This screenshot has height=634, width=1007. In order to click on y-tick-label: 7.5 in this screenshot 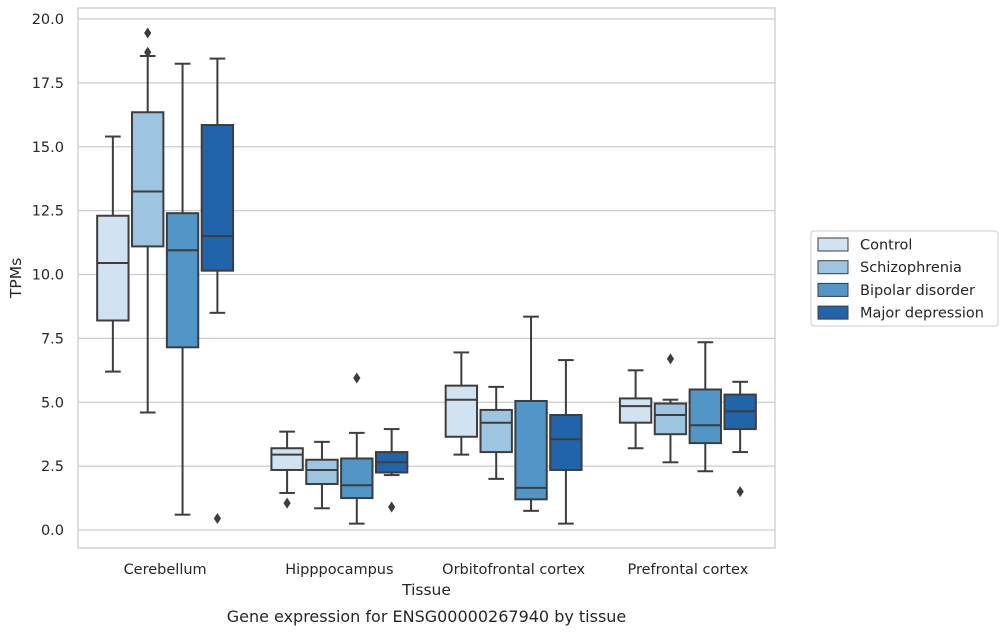, I will do `click(52, 339)`.